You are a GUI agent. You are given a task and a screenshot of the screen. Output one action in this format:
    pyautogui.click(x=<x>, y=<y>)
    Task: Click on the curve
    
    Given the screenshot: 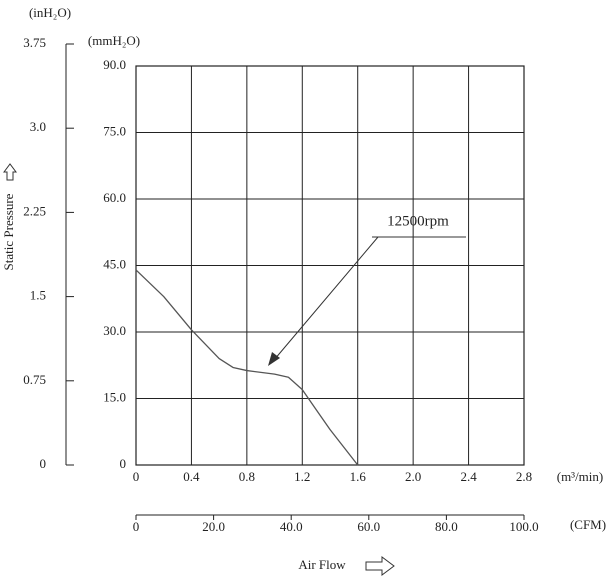 What is the action you would take?
    pyautogui.click(x=247, y=367)
    